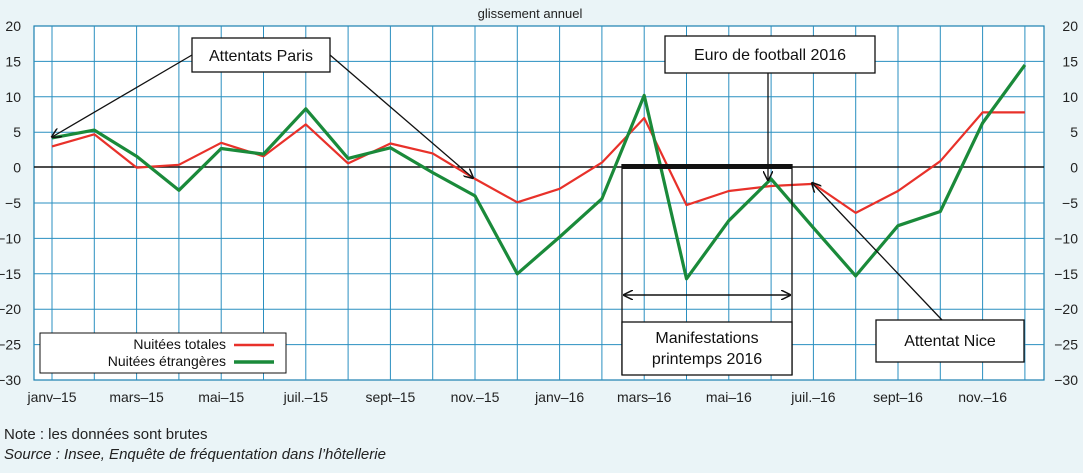 The image size is (1083, 473). Describe the element at coordinates (10, 274) in the screenshot. I see `y-tick-label-left: −15` at that location.